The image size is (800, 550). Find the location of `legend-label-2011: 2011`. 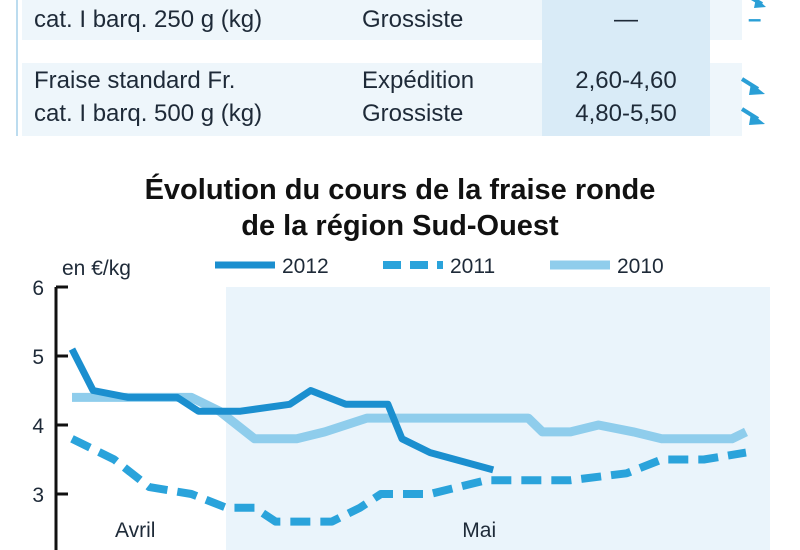

legend-label-2011: 2011 is located at coordinates (472, 266).